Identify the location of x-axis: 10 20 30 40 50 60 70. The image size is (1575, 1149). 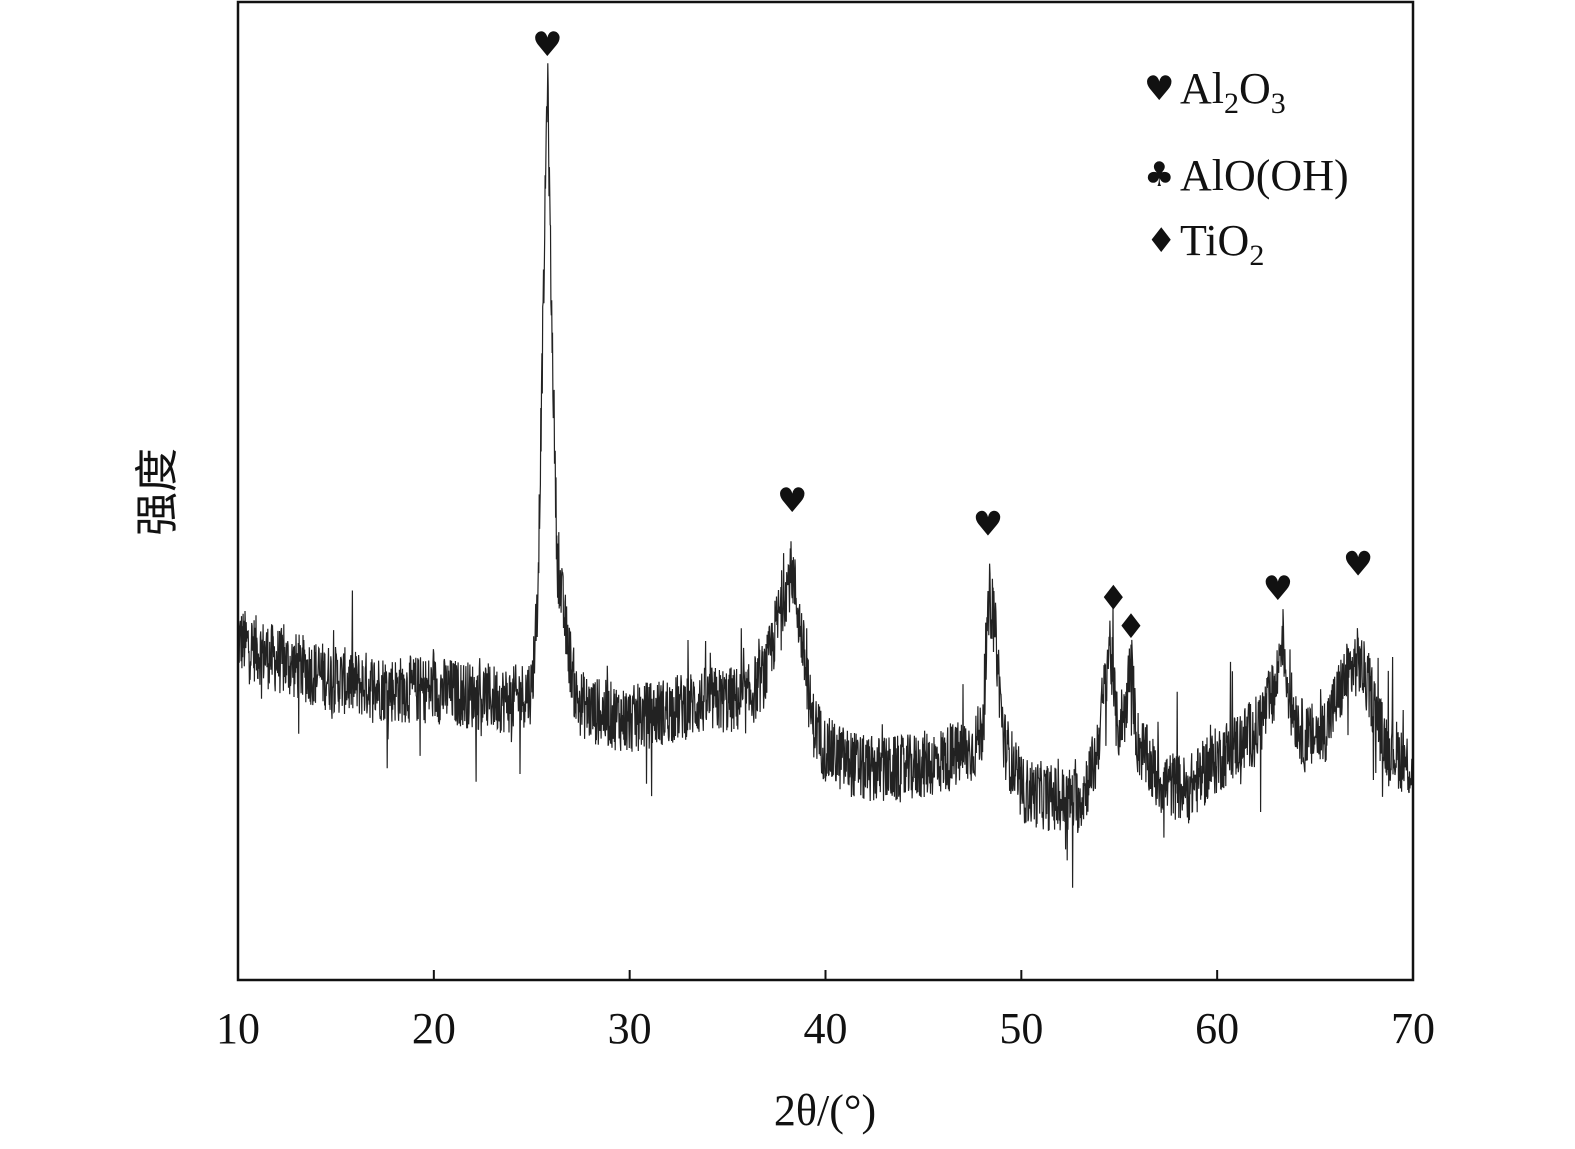
(825, 1011).